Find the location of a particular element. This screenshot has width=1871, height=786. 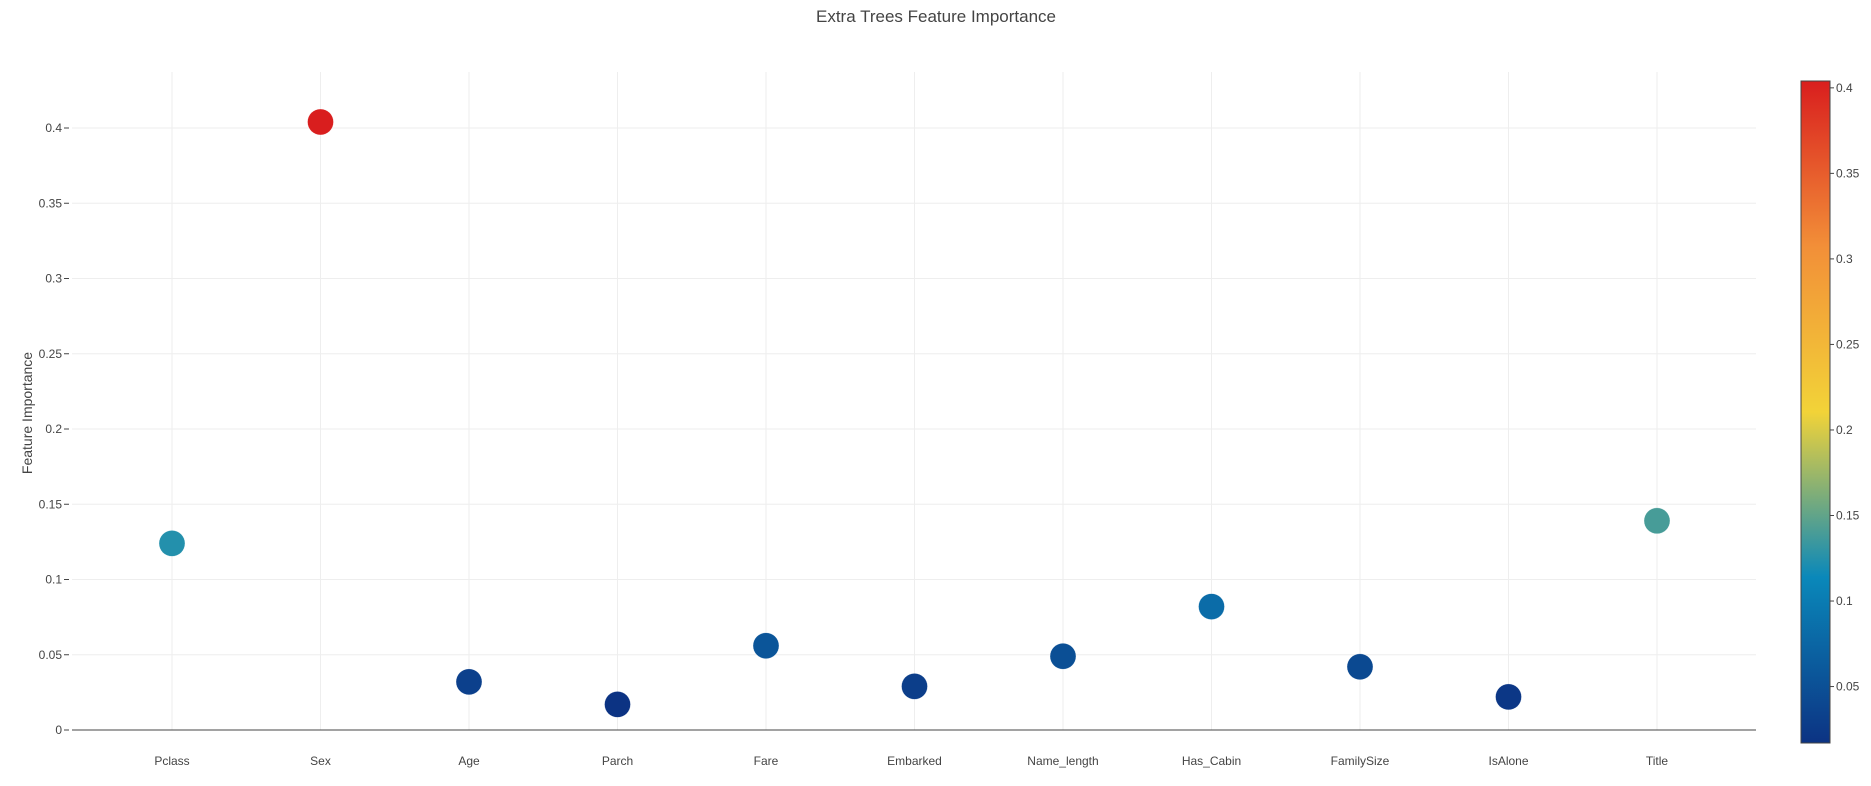

x-tick-label: Pclass is located at coordinates (171, 761).